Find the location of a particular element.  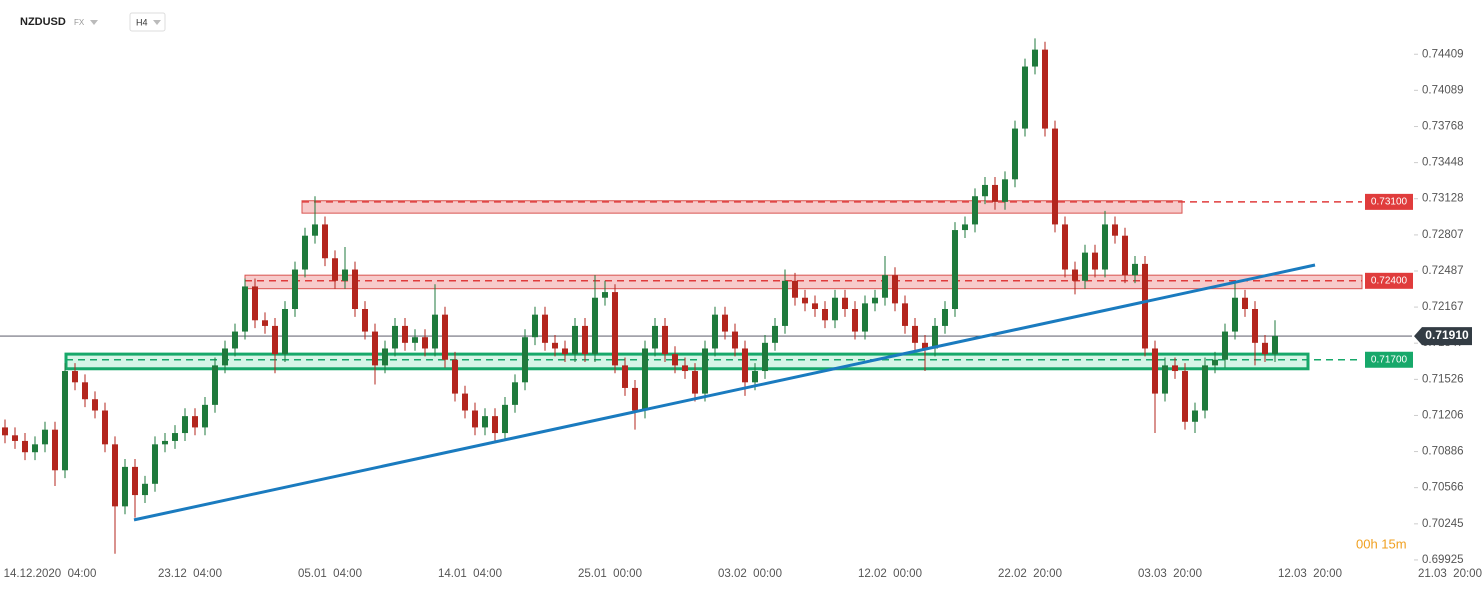

y-tick-label: 0.71206 is located at coordinates (1443, 415).